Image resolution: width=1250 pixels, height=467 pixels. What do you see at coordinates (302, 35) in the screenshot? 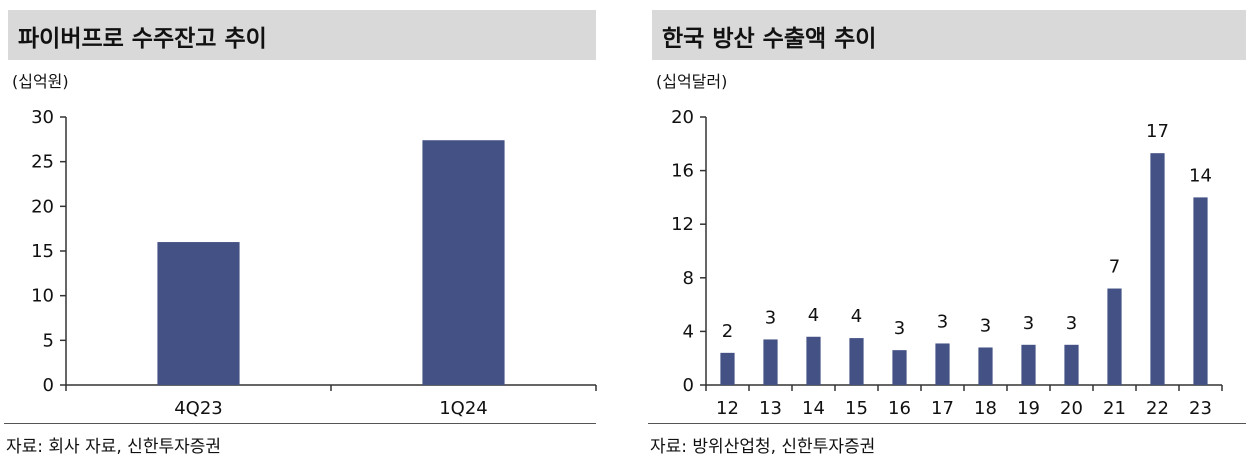
I see `left-title-bar: 파이버프로 수주잔고 추이` at bounding box center [302, 35].